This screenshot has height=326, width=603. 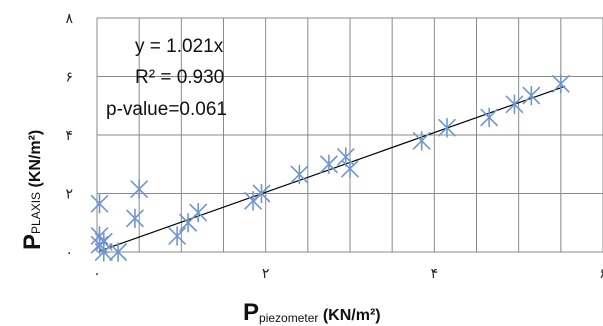 I want to click on x-tick-label: ۰, so click(x=97, y=274).